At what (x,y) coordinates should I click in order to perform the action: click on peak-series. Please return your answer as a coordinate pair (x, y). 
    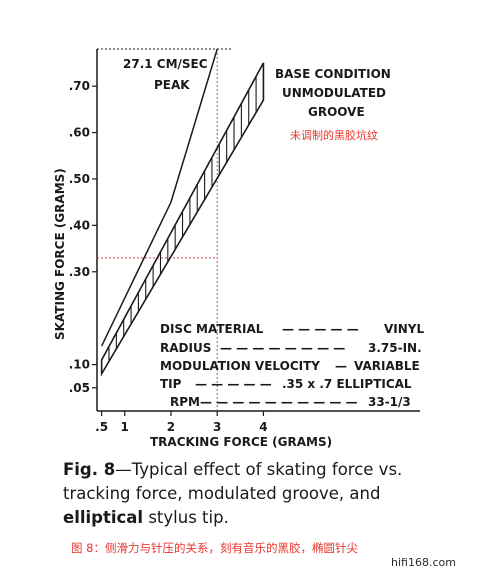
    Looking at the image, I should click on (159, 197).